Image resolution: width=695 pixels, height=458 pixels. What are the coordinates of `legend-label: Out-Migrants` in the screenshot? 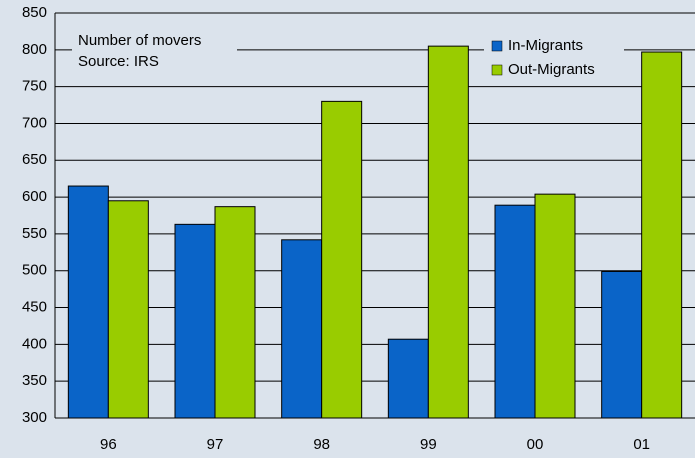 It's located at (551, 69).